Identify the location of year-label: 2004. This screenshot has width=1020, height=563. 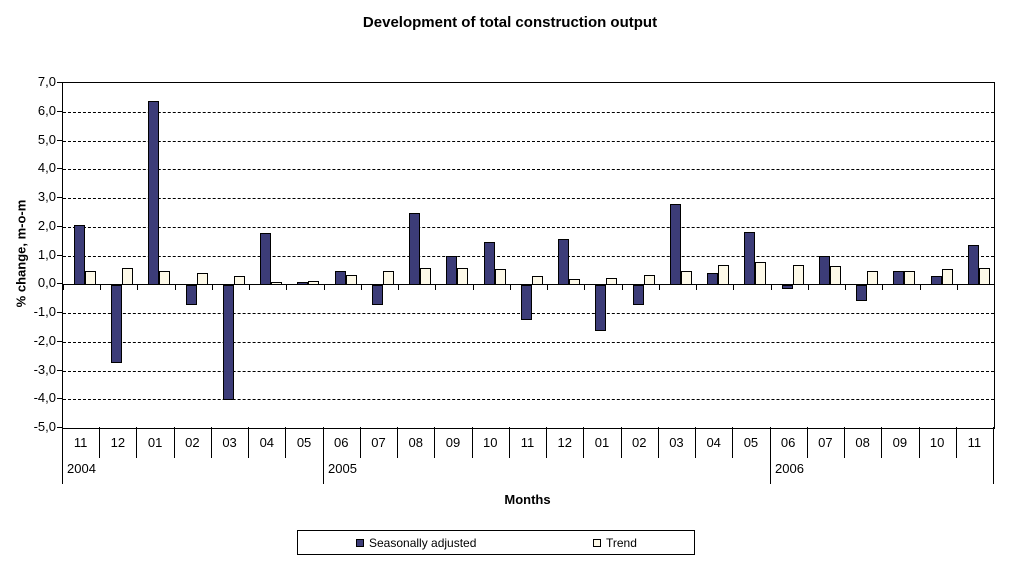
(81, 468).